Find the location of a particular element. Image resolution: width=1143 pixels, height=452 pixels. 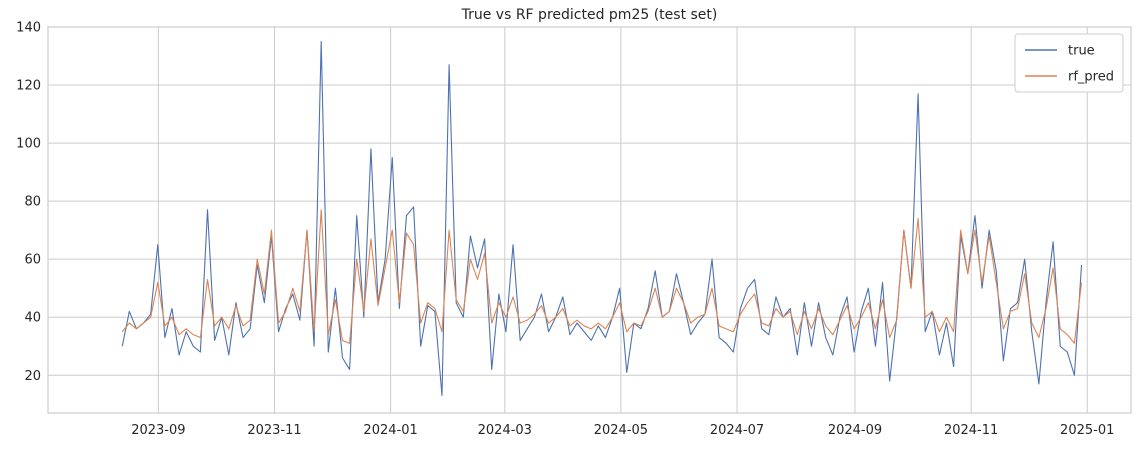

y-tick-label: 40 is located at coordinates (32, 318).